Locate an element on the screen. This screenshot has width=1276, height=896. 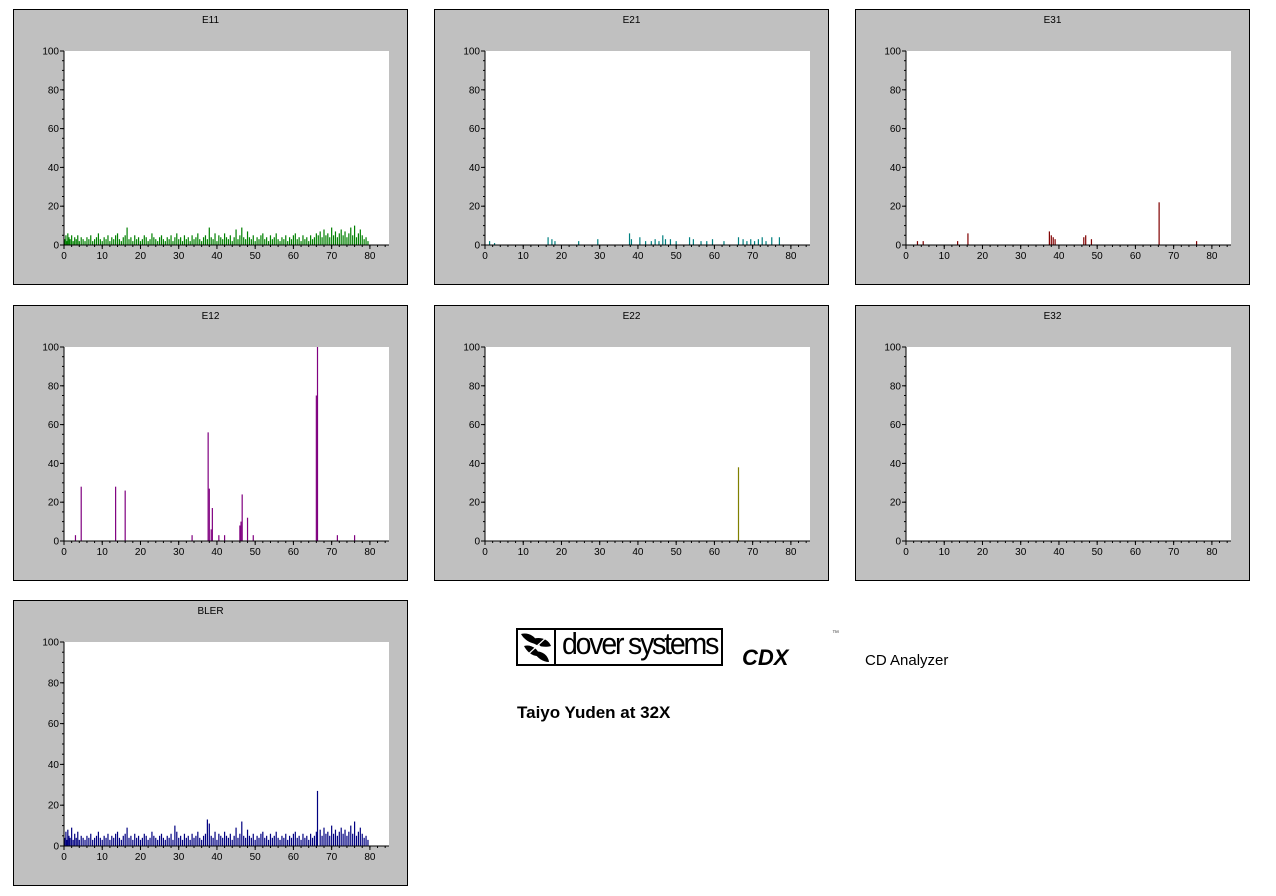
chart-panel-e12: E12 0 20 40 60 80 100 0 10 20 30 40 50 60 70 80 is located at coordinates (210, 443).